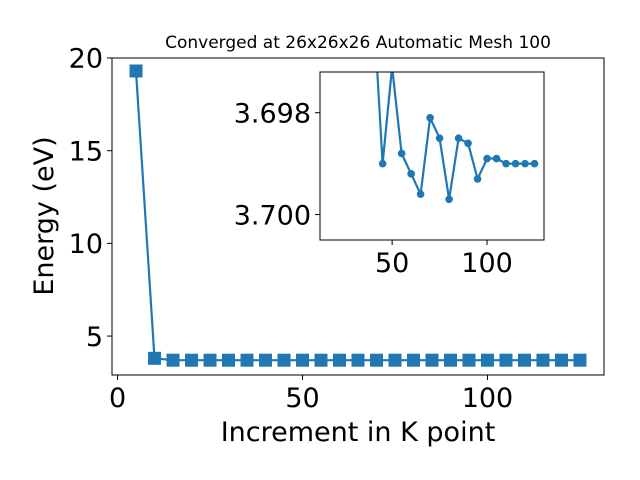  I want to click on y-axis-label: Energy (eV), so click(44, 215).